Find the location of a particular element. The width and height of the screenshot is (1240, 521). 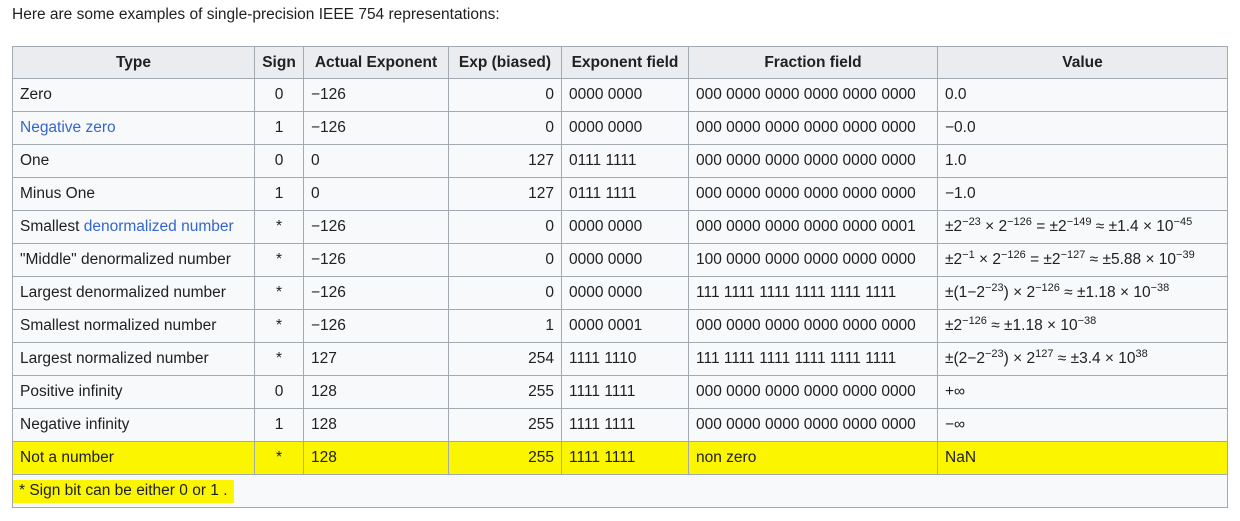

footnote-row: * Sign bit can be either 0 or 1 . is located at coordinates (620, 491).